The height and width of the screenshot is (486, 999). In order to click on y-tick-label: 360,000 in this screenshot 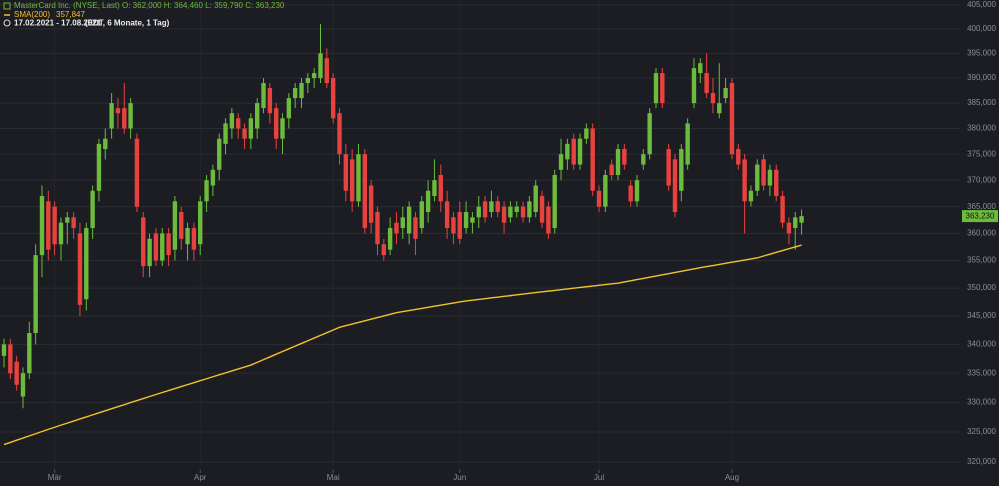, I will do `click(981, 233)`.